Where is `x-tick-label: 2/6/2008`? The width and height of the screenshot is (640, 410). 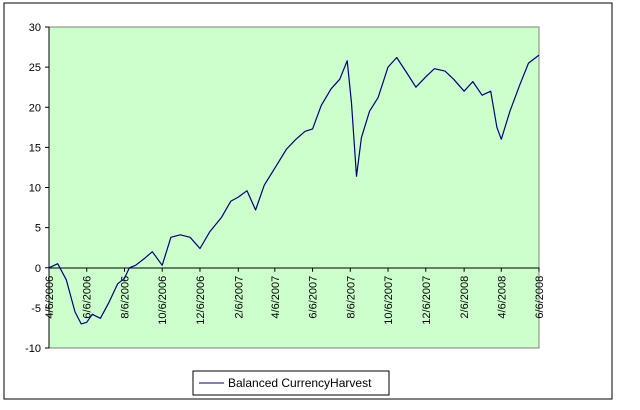 x-tick-label: 2/6/2008 is located at coordinates (465, 297).